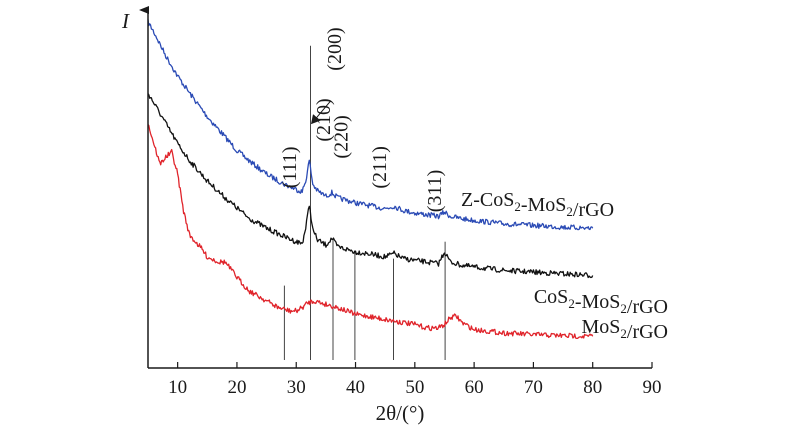 This screenshot has height=440, width=800. What do you see at coordinates (380, 167) in the screenshot?
I see `peak-label-4: (211)` at bounding box center [380, 167].